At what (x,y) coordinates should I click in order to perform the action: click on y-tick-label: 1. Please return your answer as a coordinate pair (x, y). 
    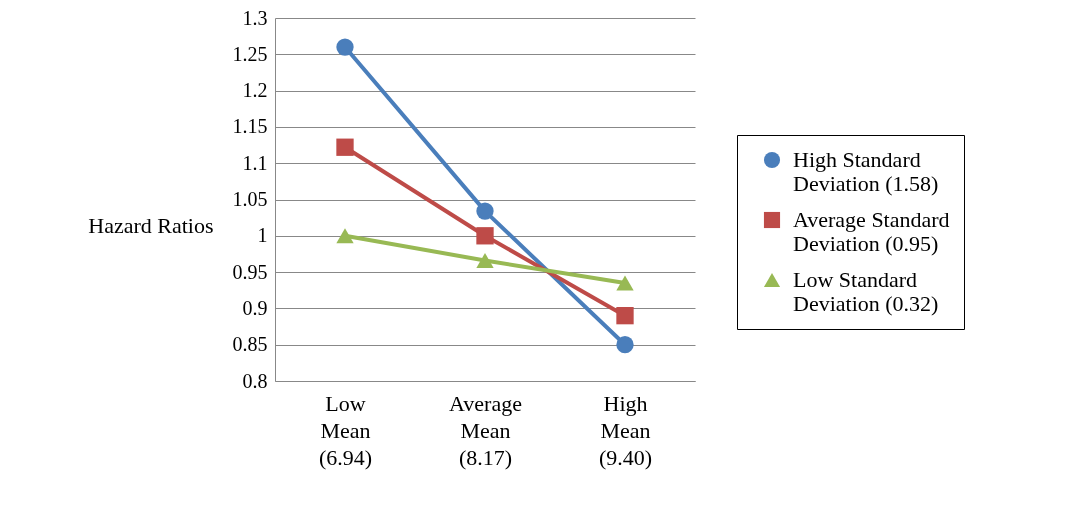
    Looking at the image, I should click on (262, 235).